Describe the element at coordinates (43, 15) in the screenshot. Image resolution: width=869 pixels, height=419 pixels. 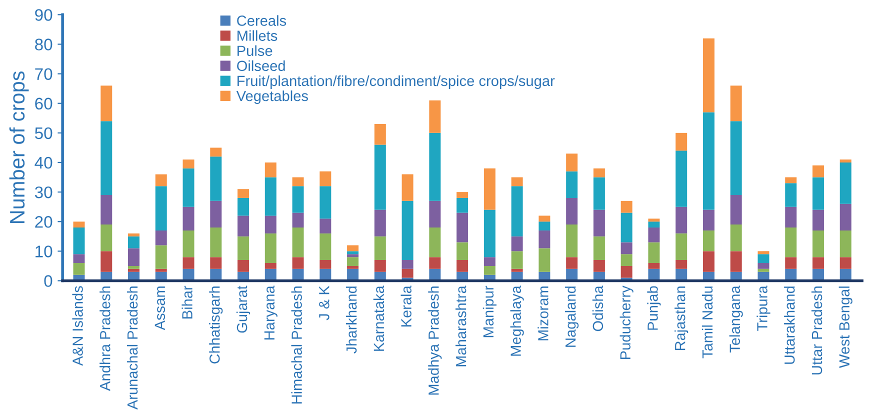
I see `y-tick-label: 90` at that location.